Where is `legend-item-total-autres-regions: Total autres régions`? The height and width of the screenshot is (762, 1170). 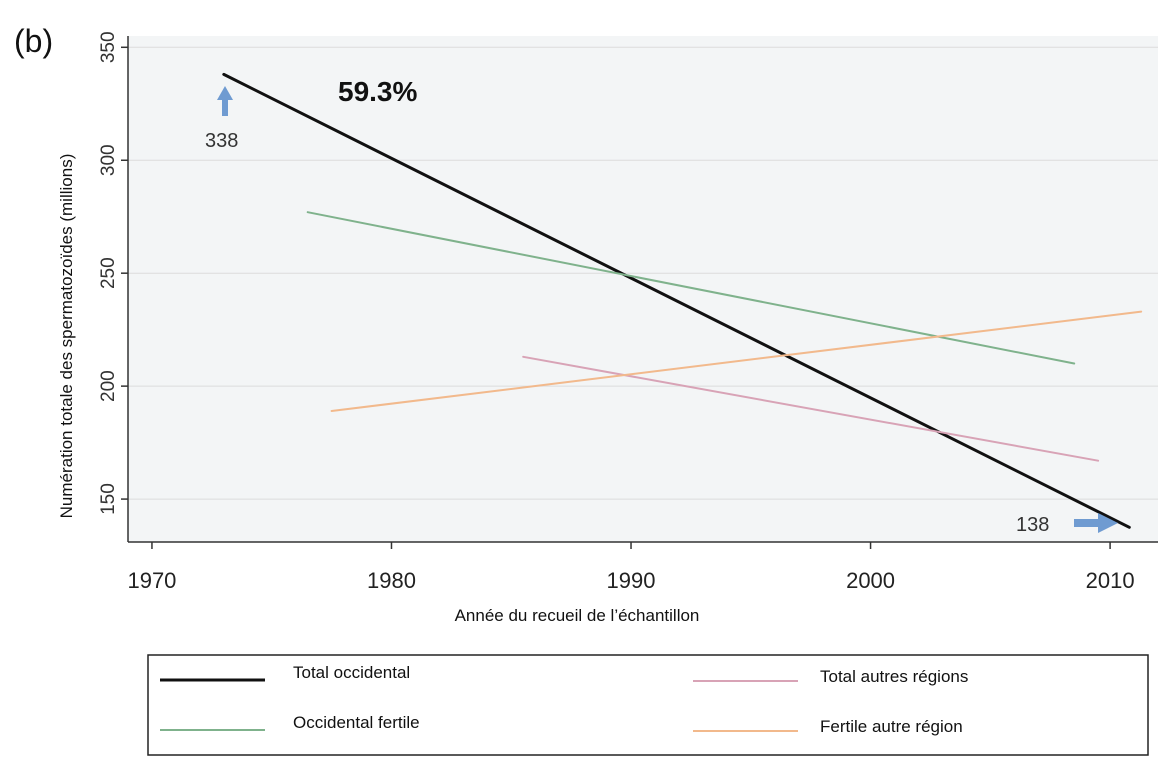
legend-item-total-autres-regions: Total autres régions is located at coordinates (830, 676).